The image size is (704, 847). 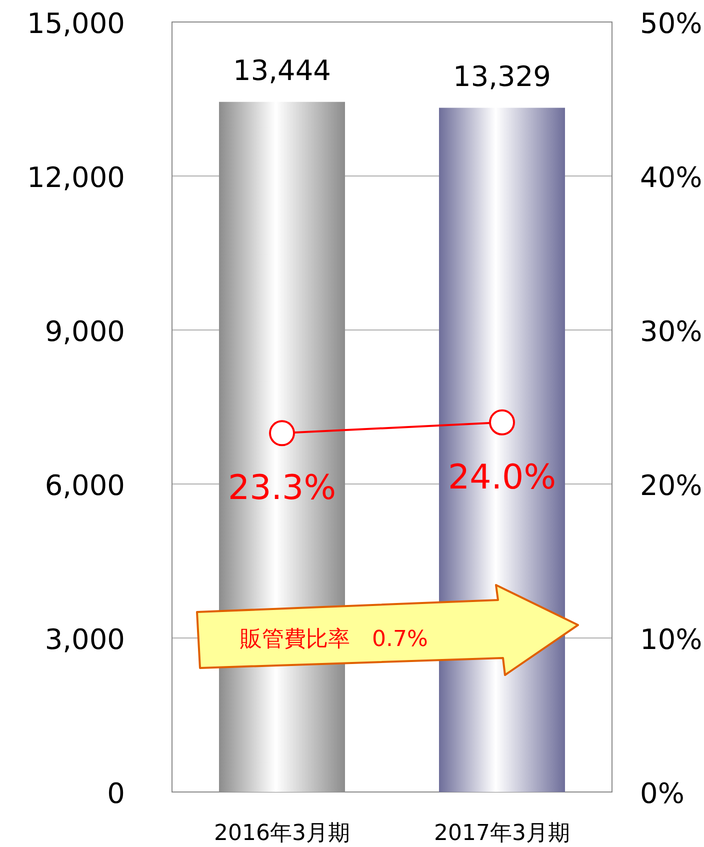 I want to click on y-tick-label: 9,000, so click(x=84, y=331).